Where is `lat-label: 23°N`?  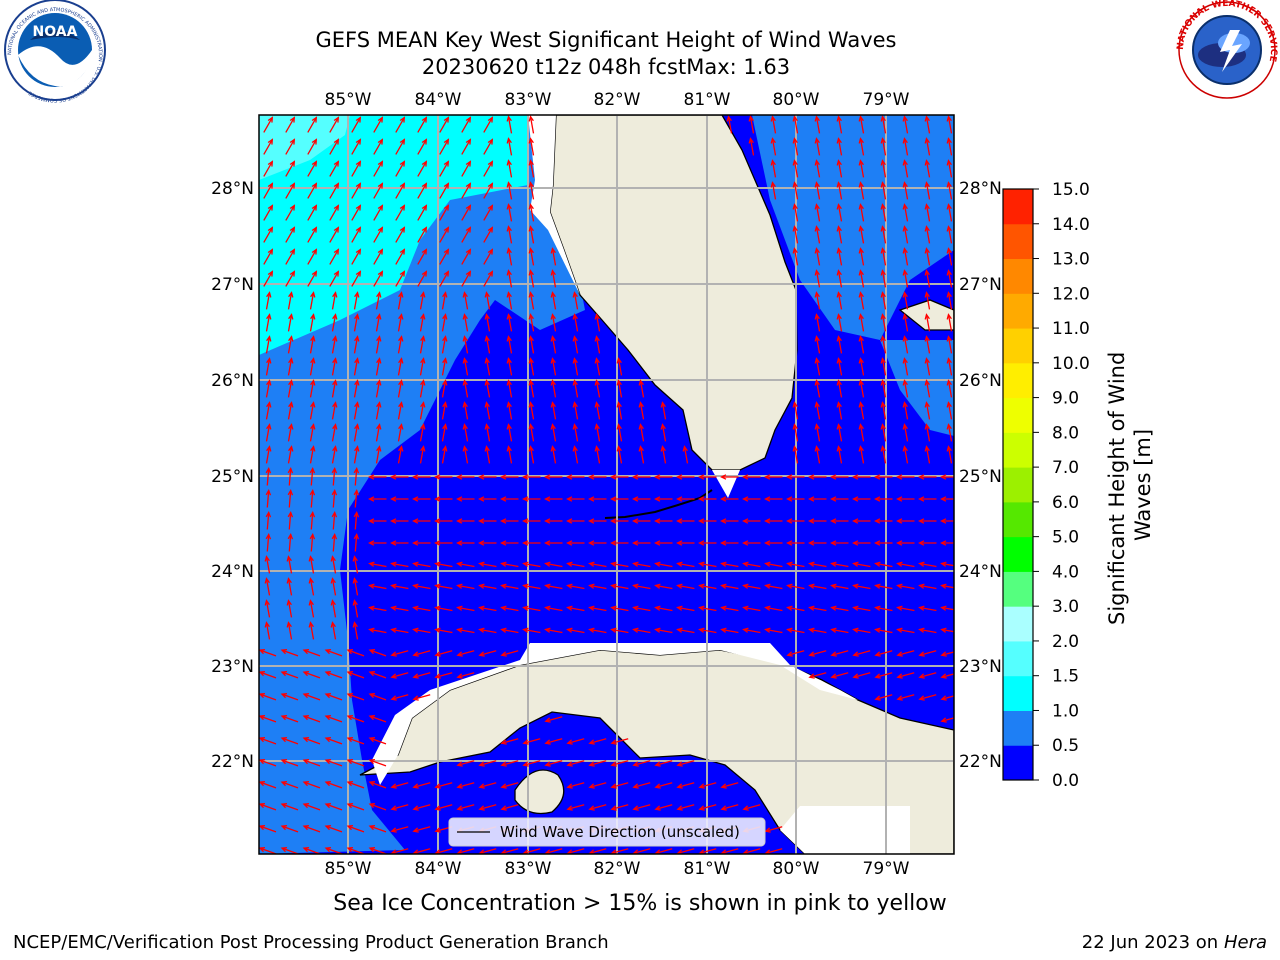
lat-label: 23°N is located at coordinates (980, 667).